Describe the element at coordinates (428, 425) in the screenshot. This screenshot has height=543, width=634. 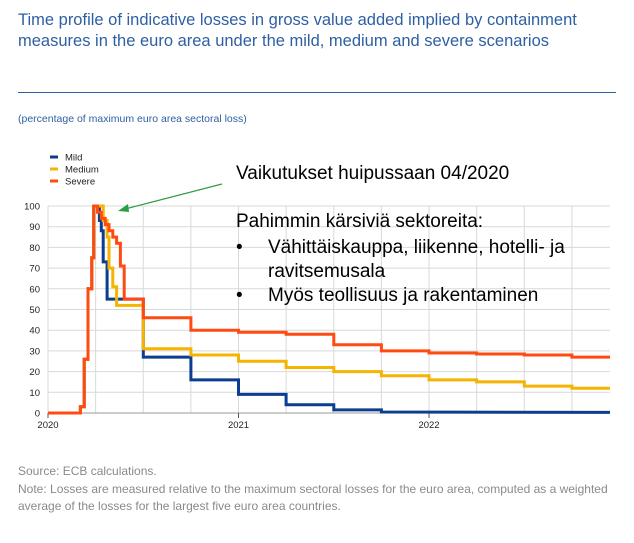
I see `x-tick-label: 2022` at that location.